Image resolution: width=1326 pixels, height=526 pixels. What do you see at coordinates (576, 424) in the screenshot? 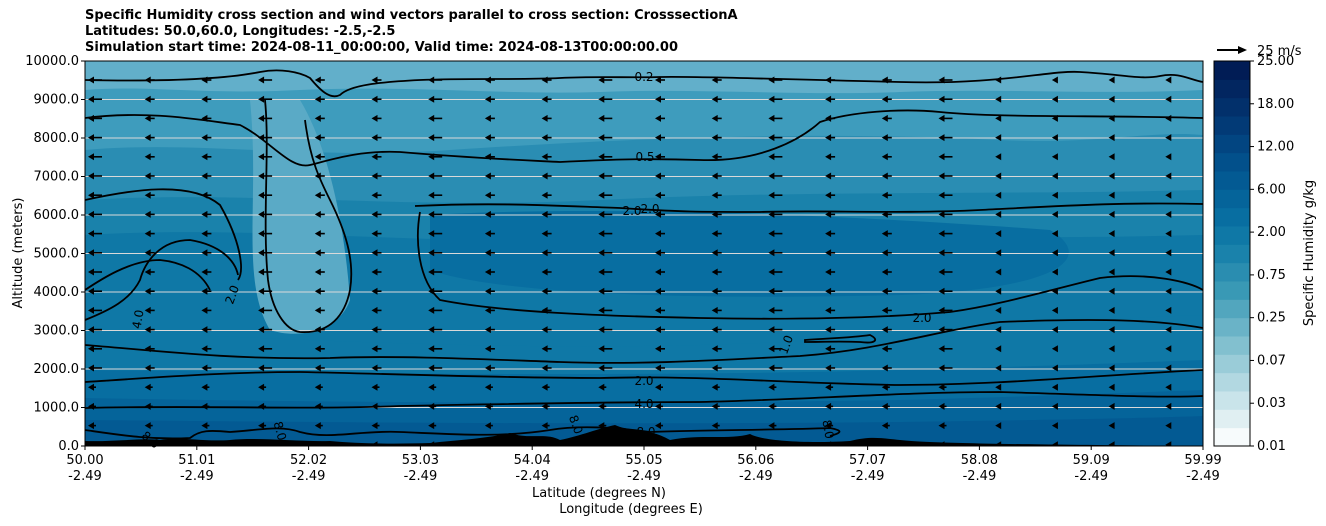
I see `contour-label: 8.0` at bounding box center [576, 424].